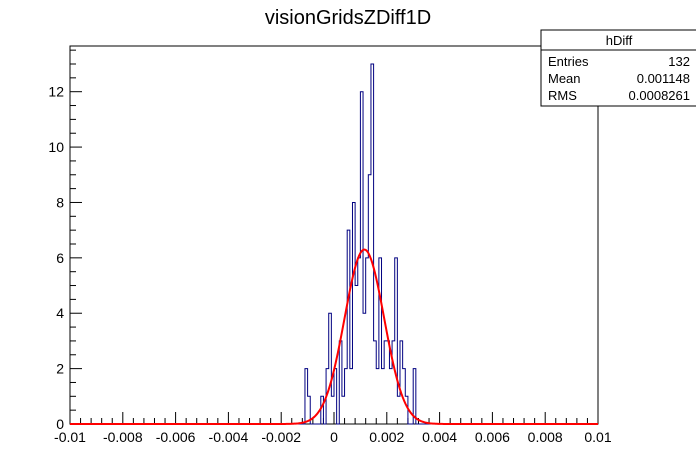  What do you see at coordinates (663, 78) in the screenshot?
I see `stats-mean-value: 0.001148` at bounding box center [663, 78].